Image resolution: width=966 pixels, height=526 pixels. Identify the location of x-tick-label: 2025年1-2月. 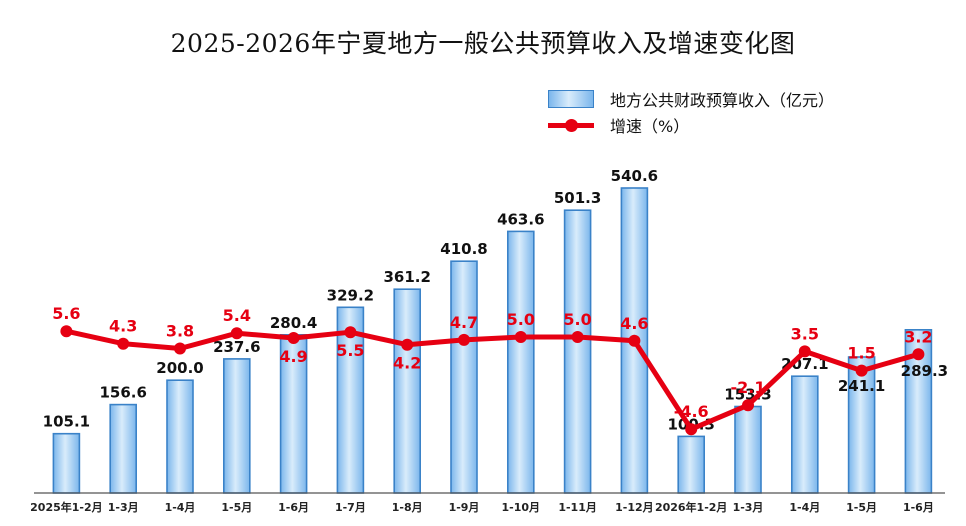
(66, 507).